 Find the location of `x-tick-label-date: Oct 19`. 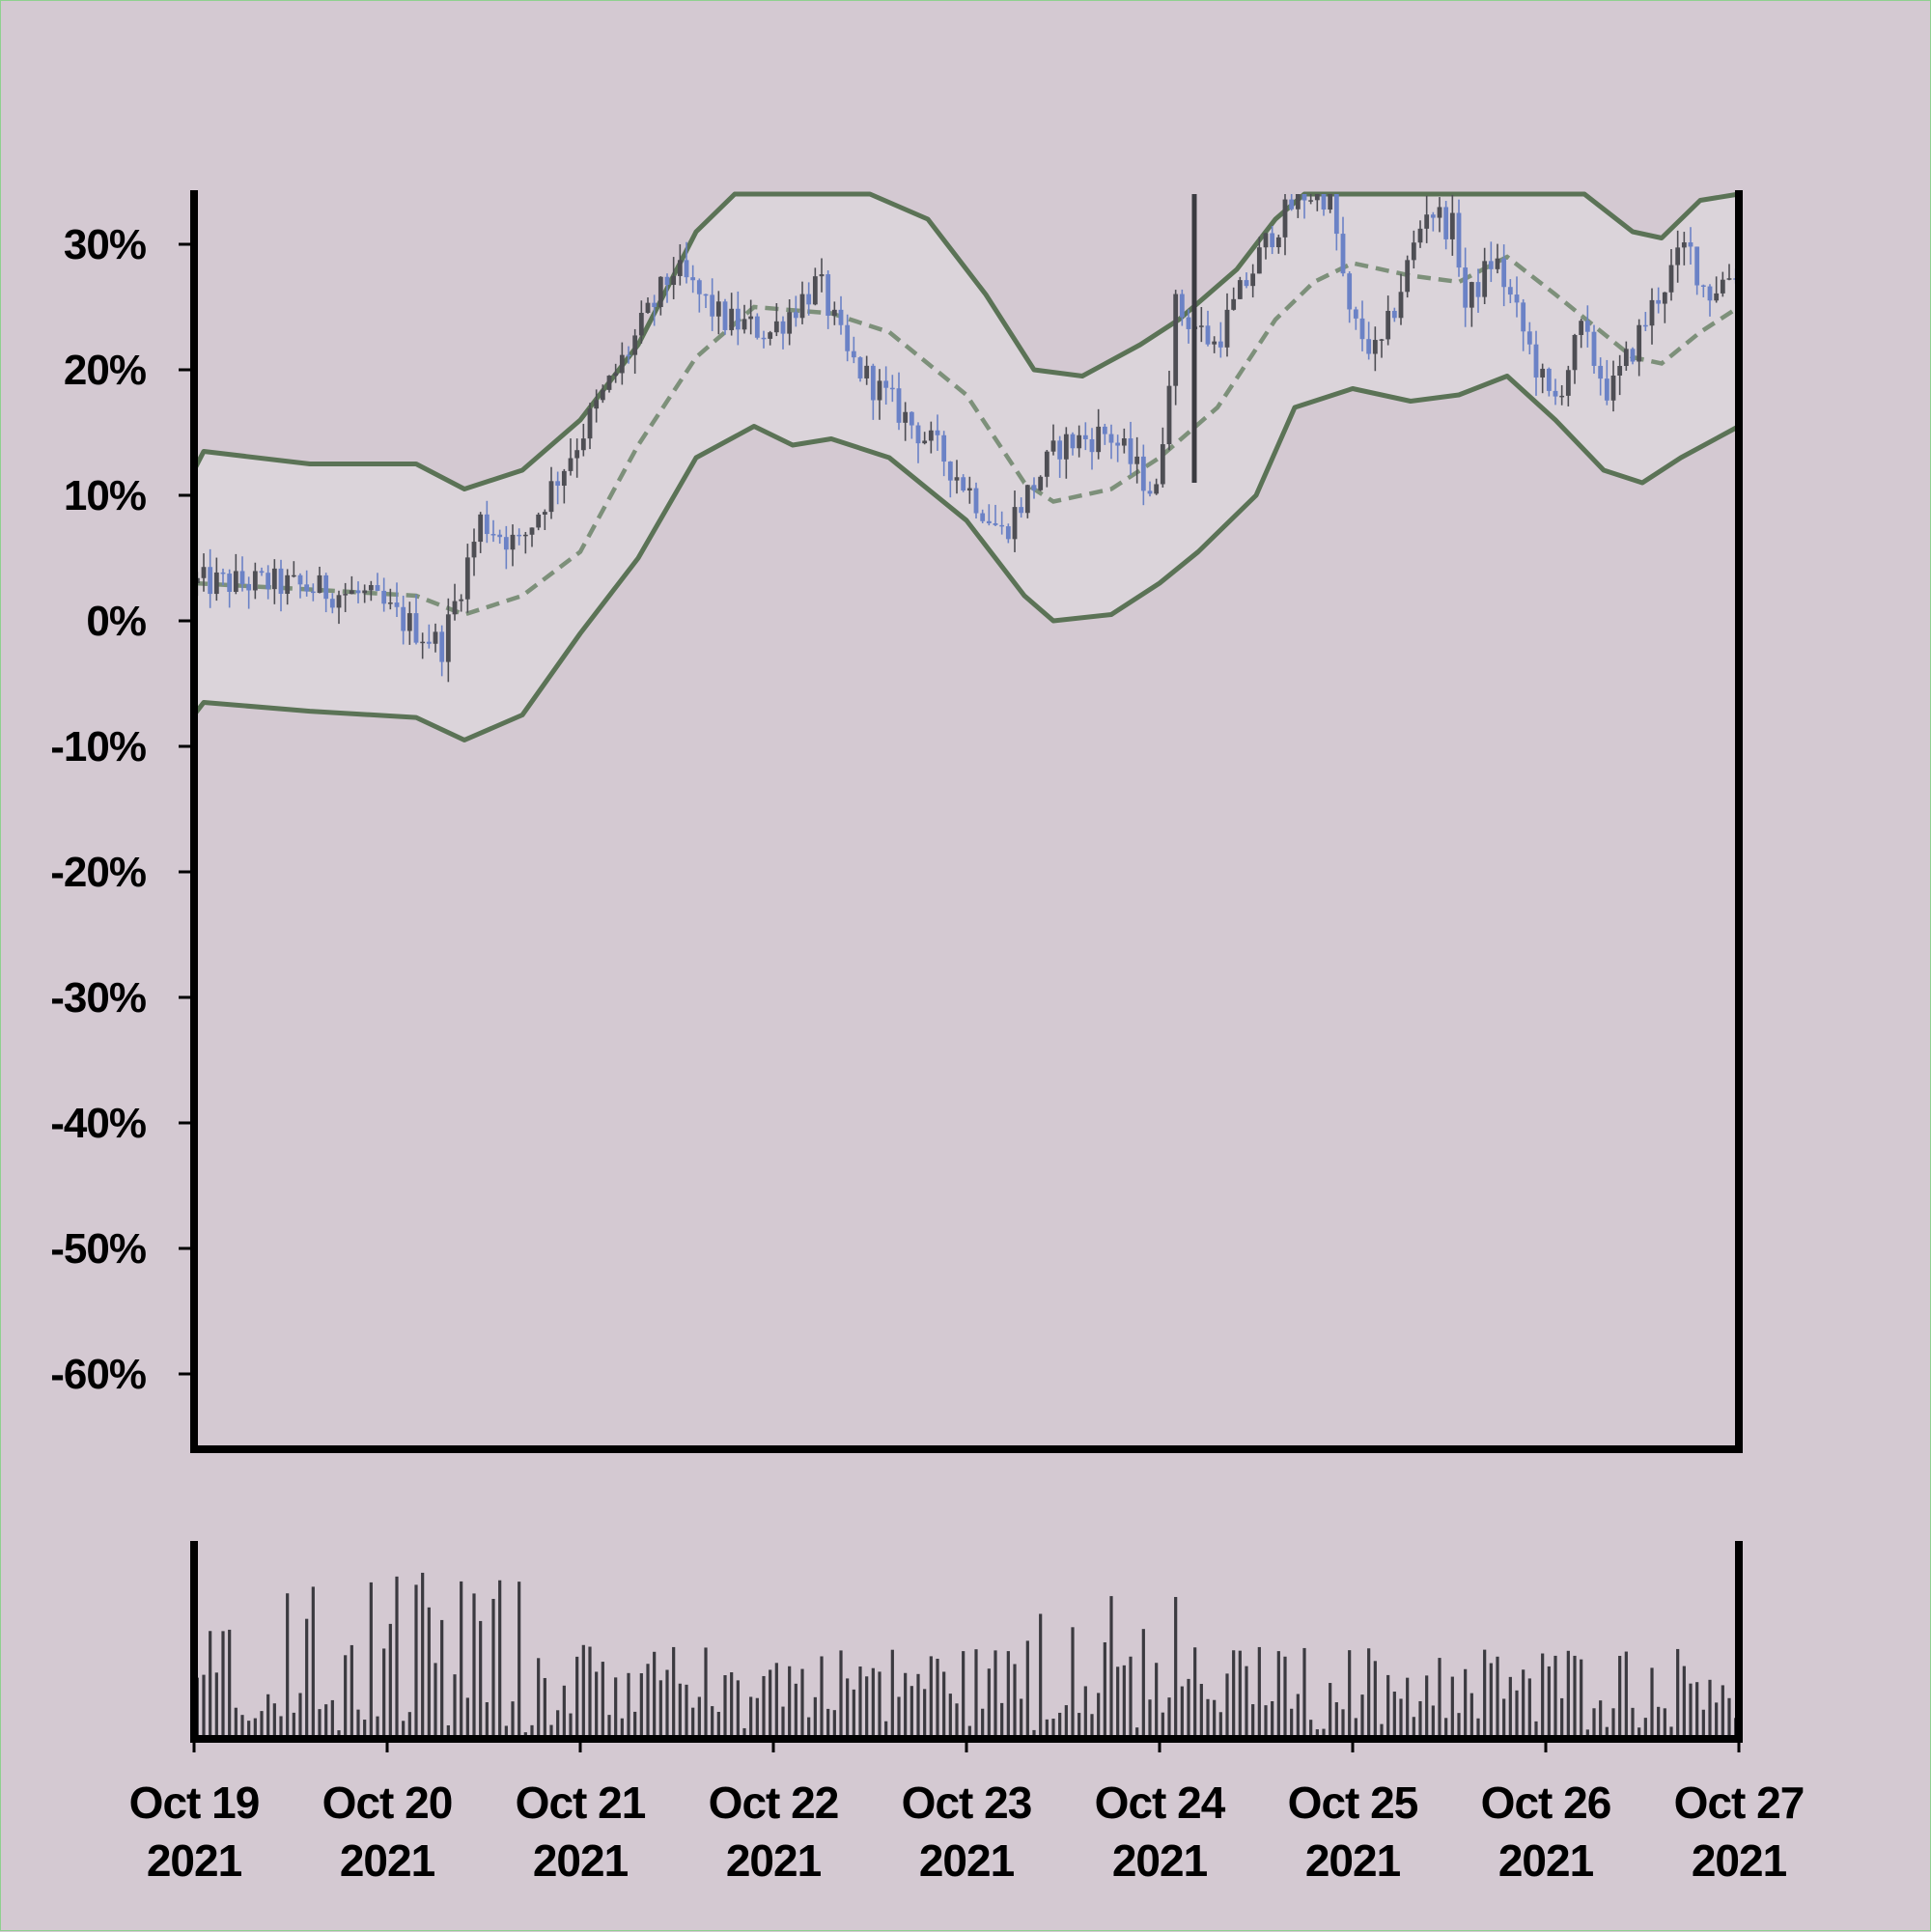

x-tick-label-date: Oct 19 is located at coordinates (194, 1803).